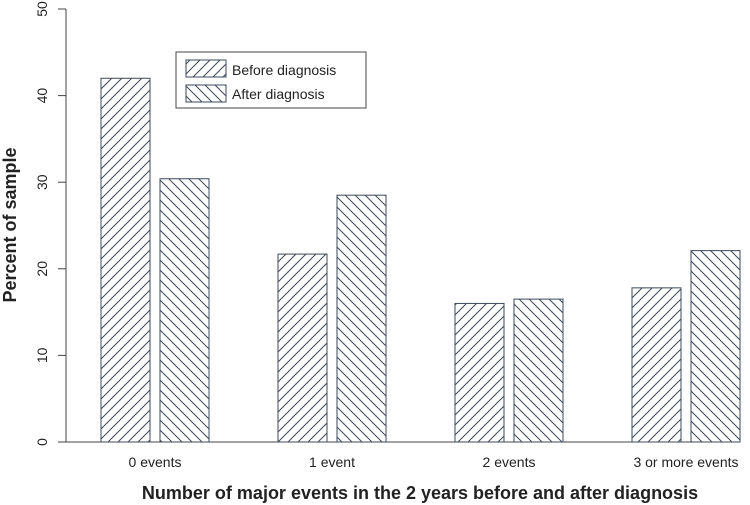 This screenshot has width=750, height=505. Describe the element at coordinates (509, 462) in the screenshot. I see `x-tick-label: 2 events` at that location.